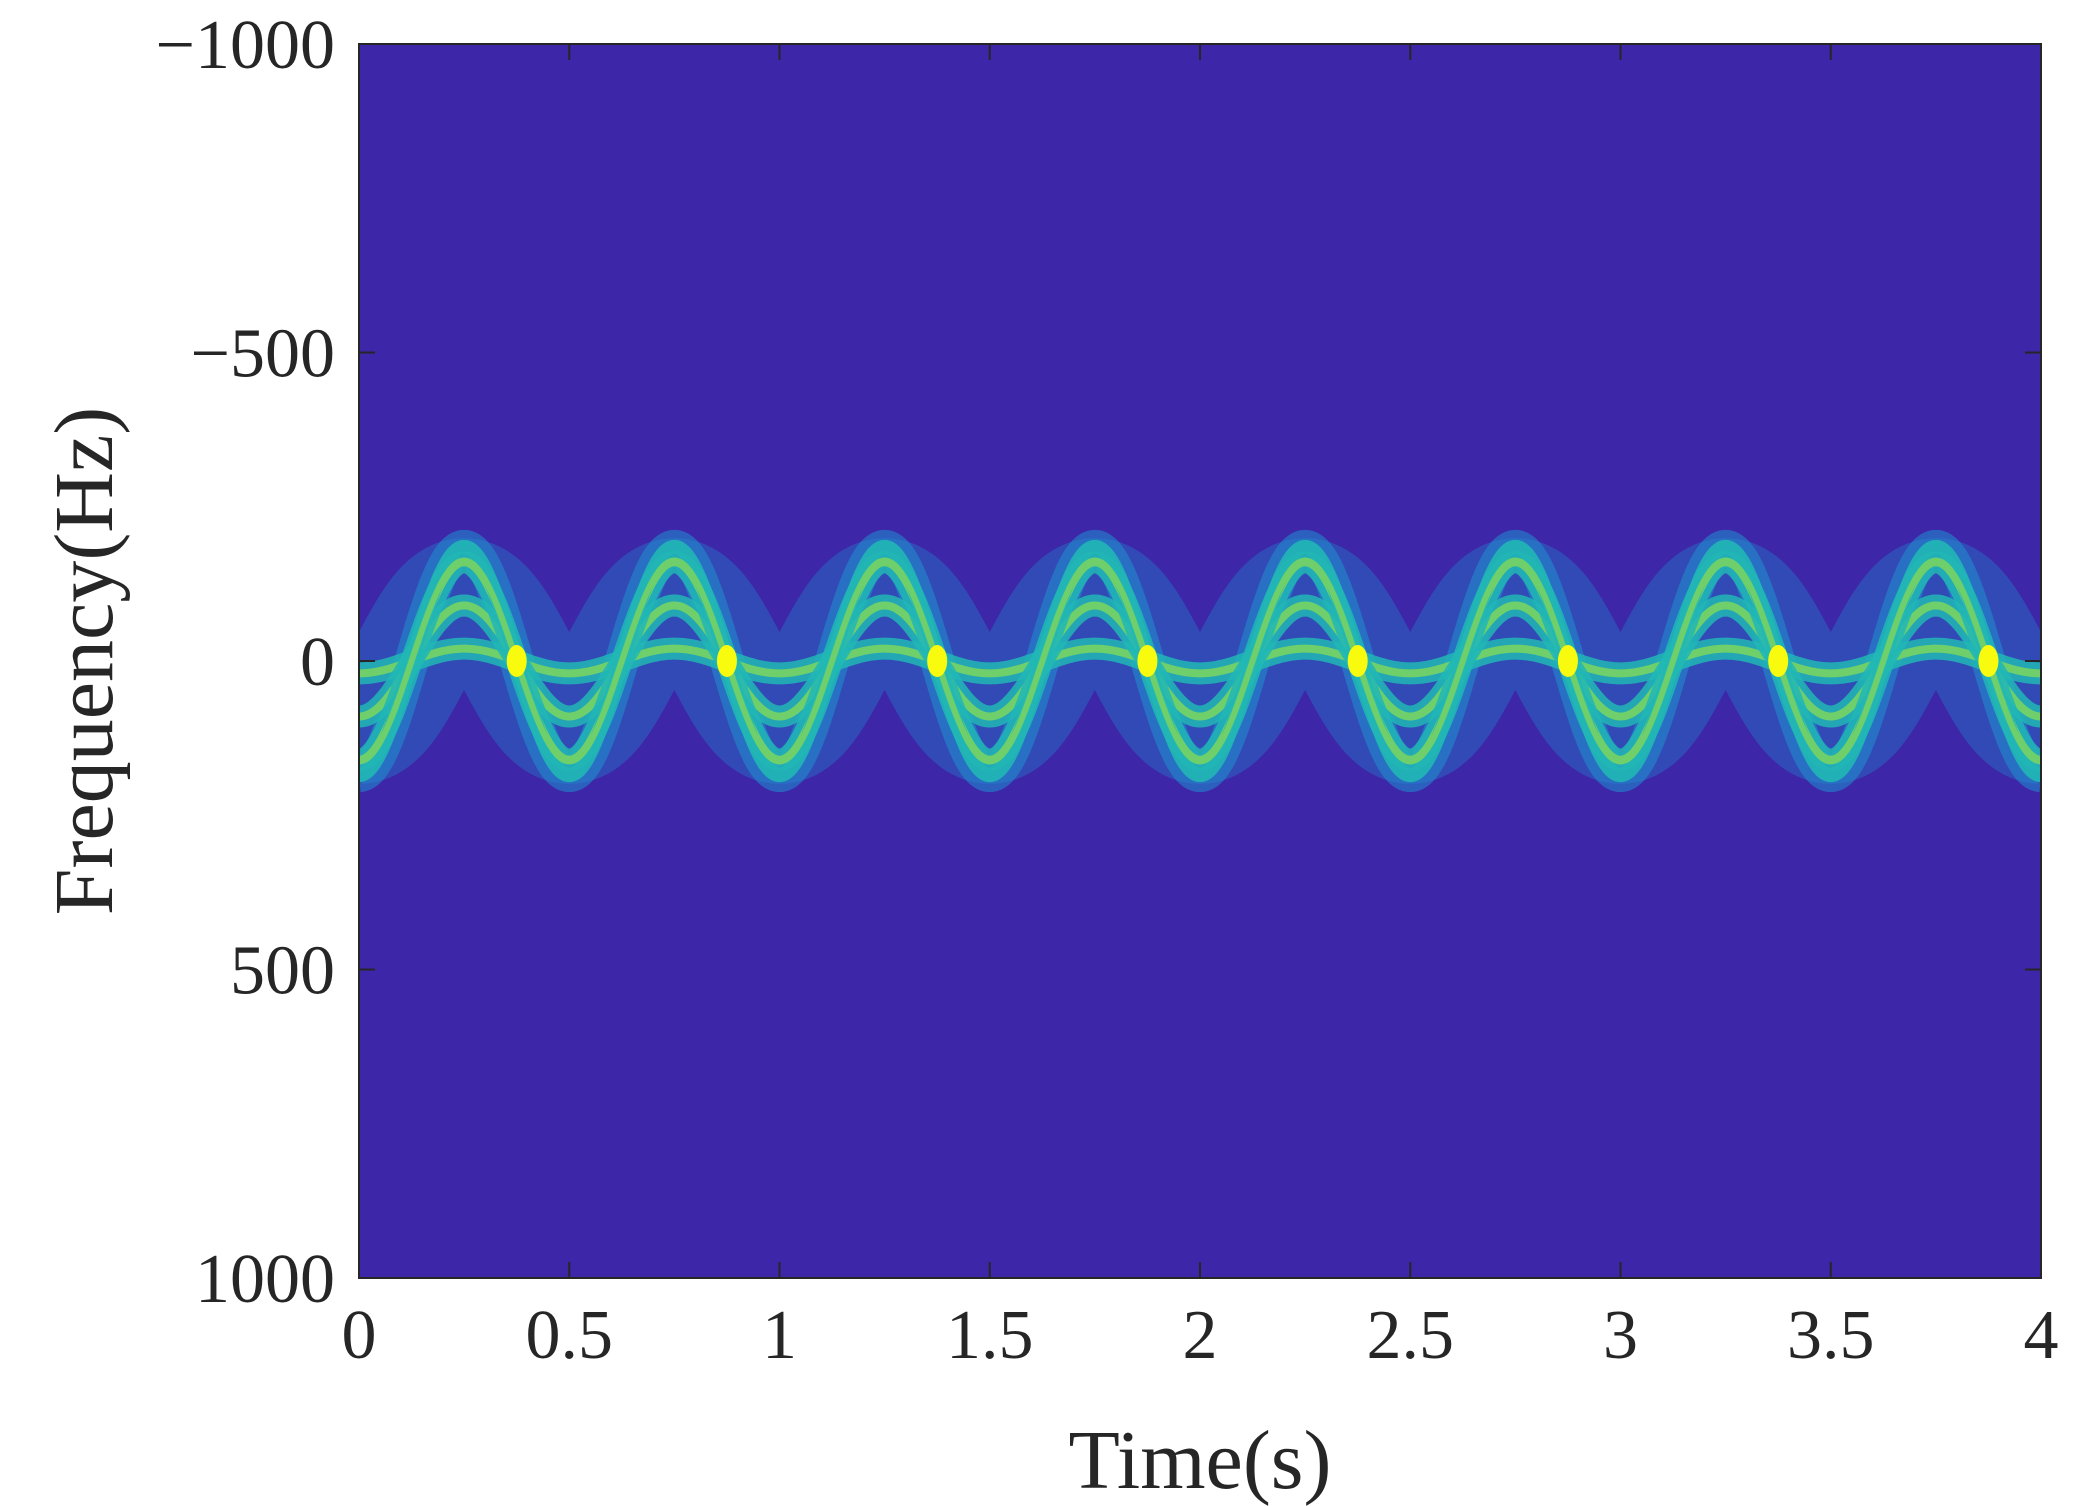 The image size is (2082, 1506). Describe the element at coordinates (779, 1335) in the screenshot. I see `x-tick-label-2: 1` at that location.